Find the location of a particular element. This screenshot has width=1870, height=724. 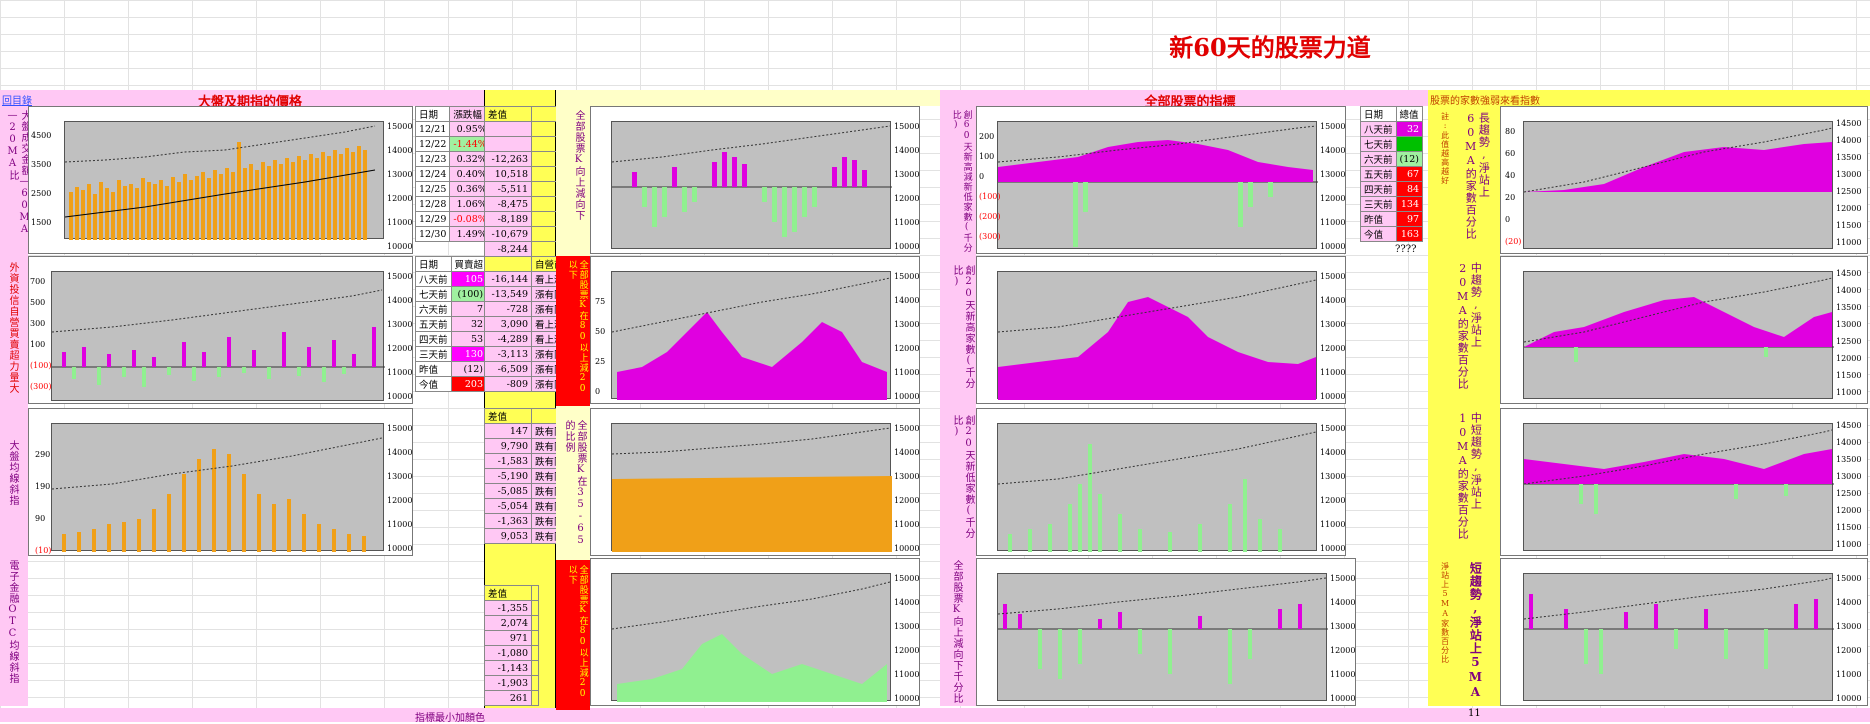

ma60-index is located at coordinates (1678, 160).